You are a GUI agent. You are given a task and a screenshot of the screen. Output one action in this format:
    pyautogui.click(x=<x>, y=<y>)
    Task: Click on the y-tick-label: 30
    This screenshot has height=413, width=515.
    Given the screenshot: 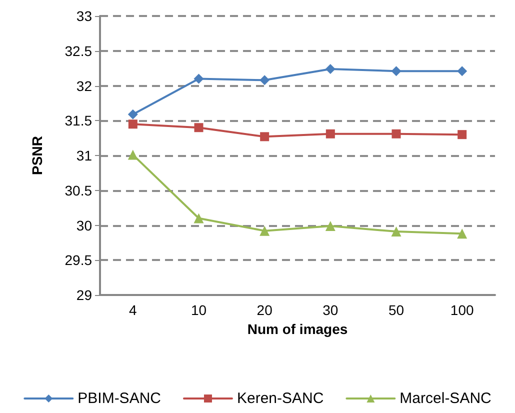 What is the action you would take?
    pyautogui.click(x=84, y=225)
    